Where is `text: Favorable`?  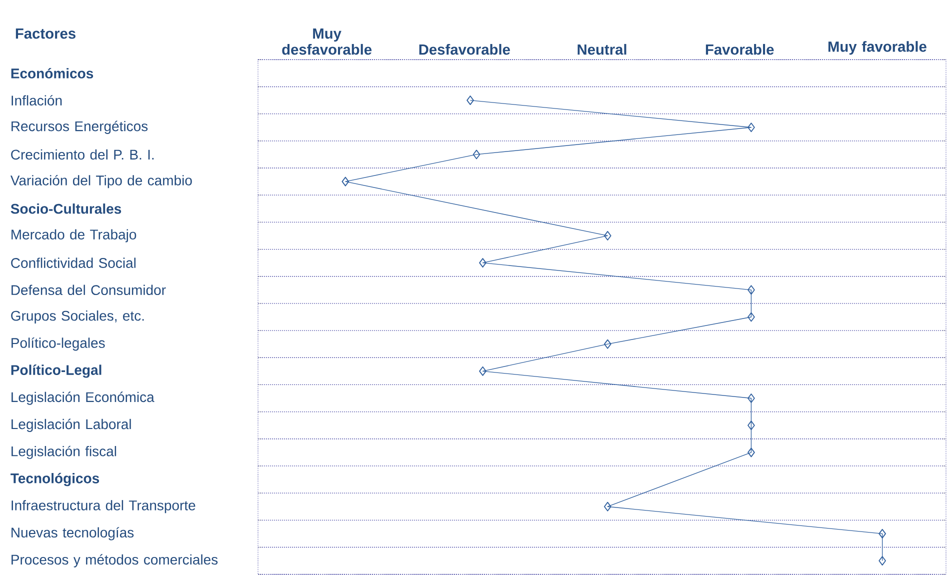 text: Favorable is located at coordinates (740, 49).